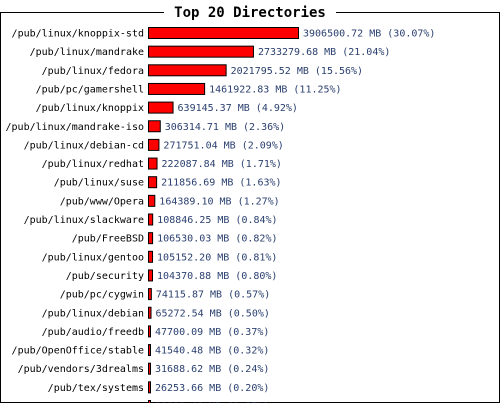 Image resolution: width=500 pixels, height=403 pixels. I want to click on category-label: /pub/pc/gamershell, so click(90, 89).